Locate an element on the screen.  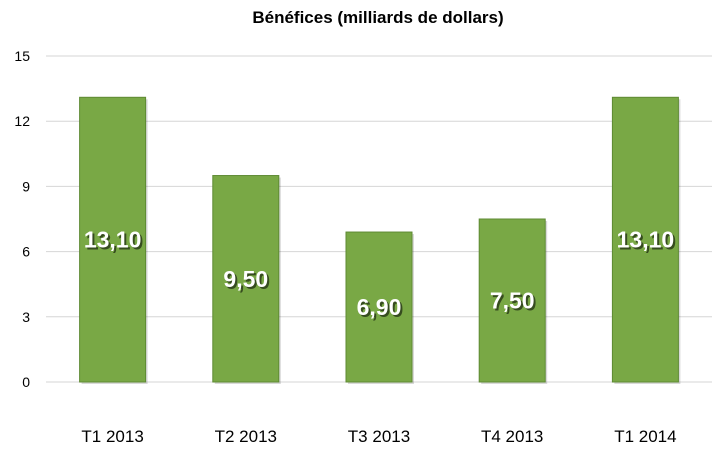
x-tick-label: T3 2013 is located at coordinates (379, 436).